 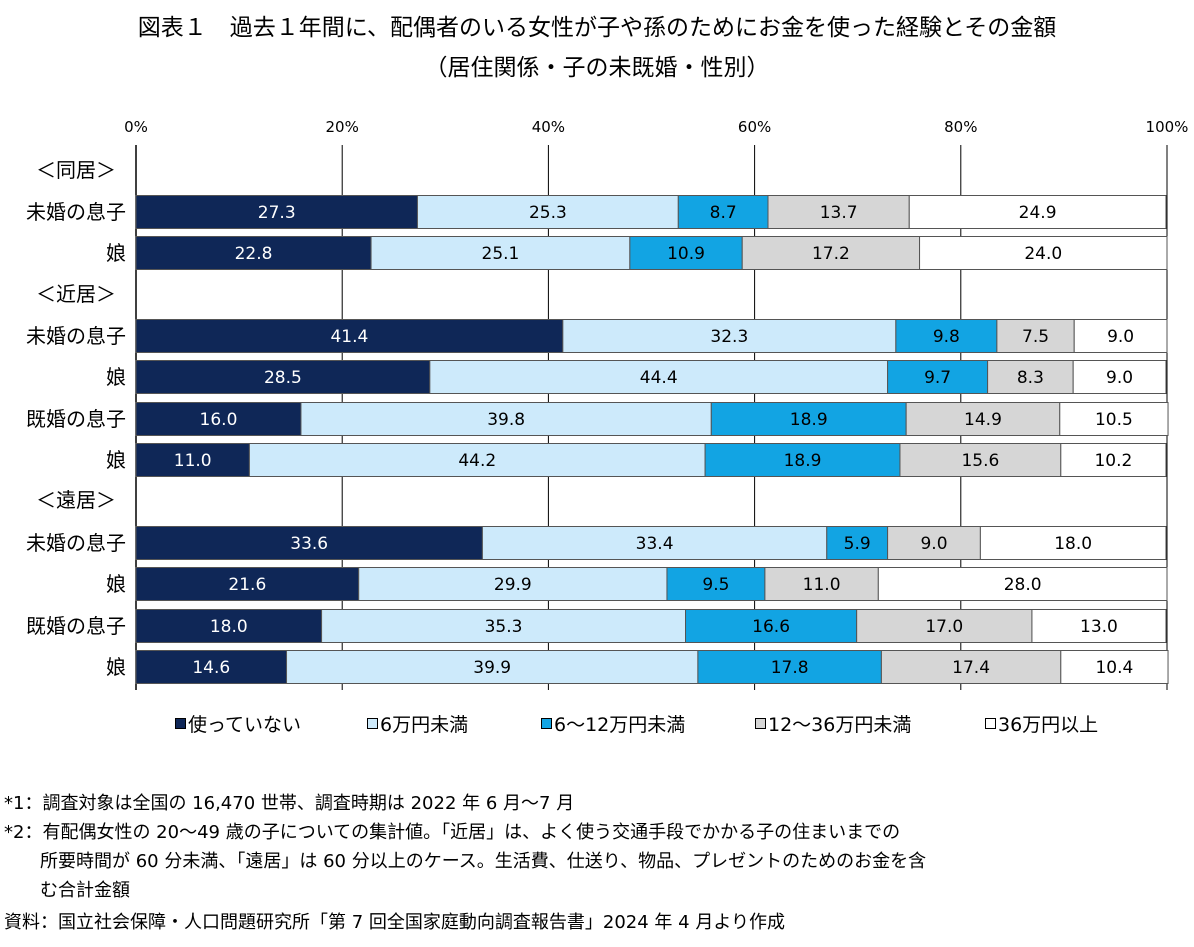 What do you see at coordinates (219, 420) in the screenshot?
I see `data-label: 16.0` at bounding box center [219, 420].